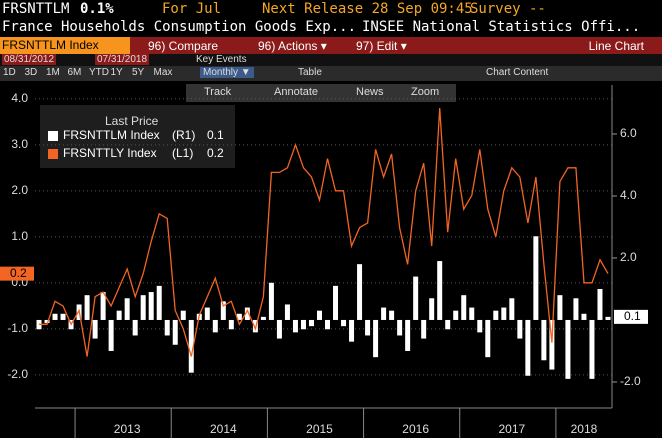 The width and height of the screenshot is (662, 438). What do you see at coordinates (227, 72) in the screenshot?
I see `frequency: Monthly ▼` at bounding box center [227, 72].